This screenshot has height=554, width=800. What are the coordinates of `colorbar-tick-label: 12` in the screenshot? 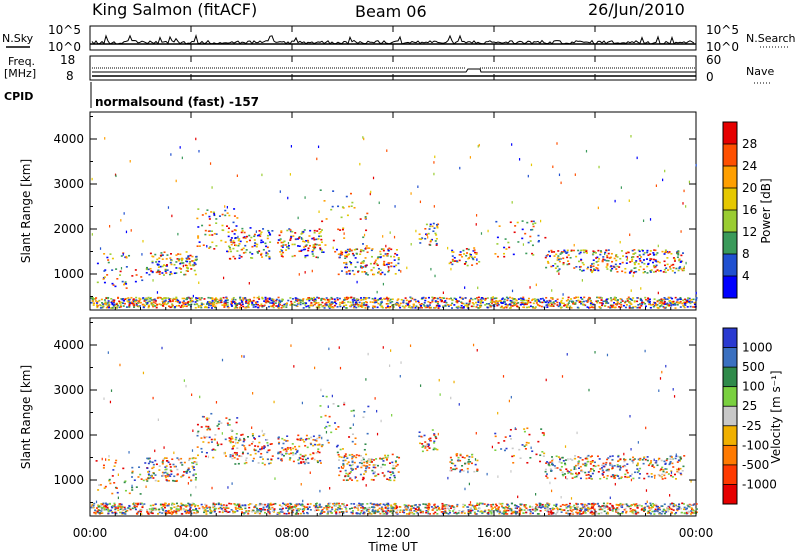 It's located at (749, 232).